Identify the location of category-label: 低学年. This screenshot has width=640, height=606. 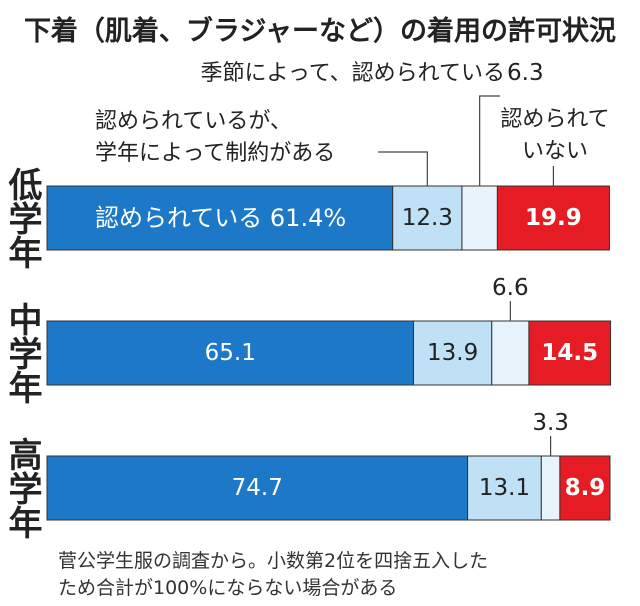
(22, 218).